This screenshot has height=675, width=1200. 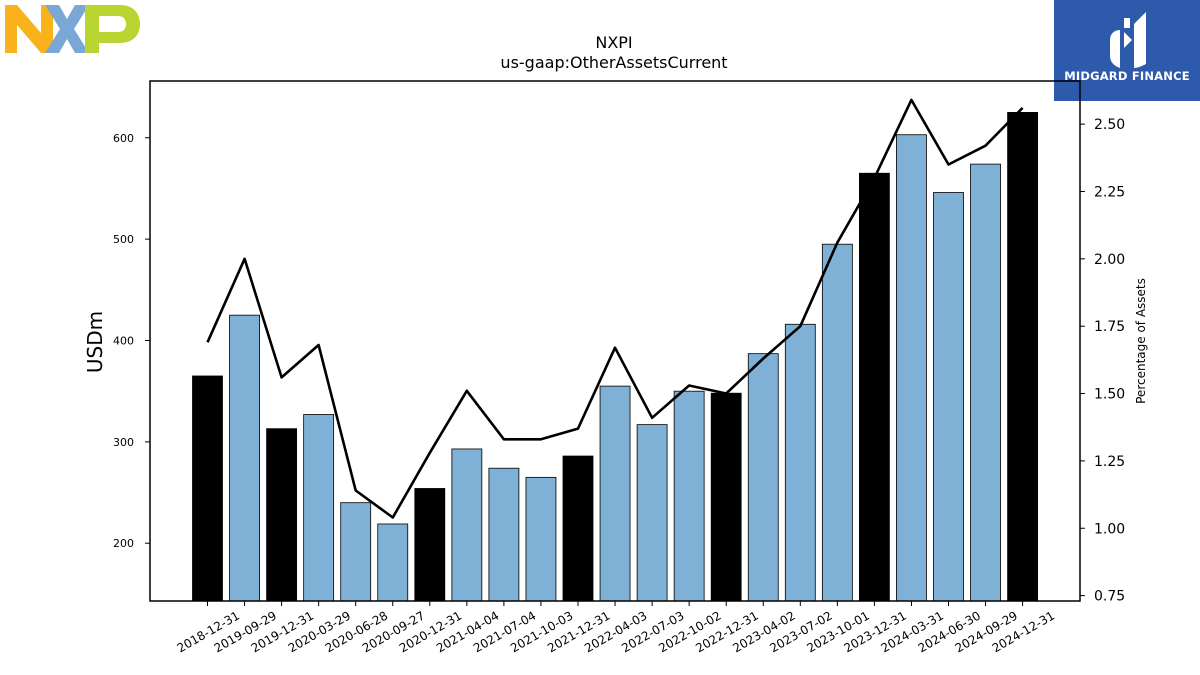 What do you see at coordinates (613, 42) in the screenshot?
I see `chart-title: NXPI` at bounding box center [613, 42].